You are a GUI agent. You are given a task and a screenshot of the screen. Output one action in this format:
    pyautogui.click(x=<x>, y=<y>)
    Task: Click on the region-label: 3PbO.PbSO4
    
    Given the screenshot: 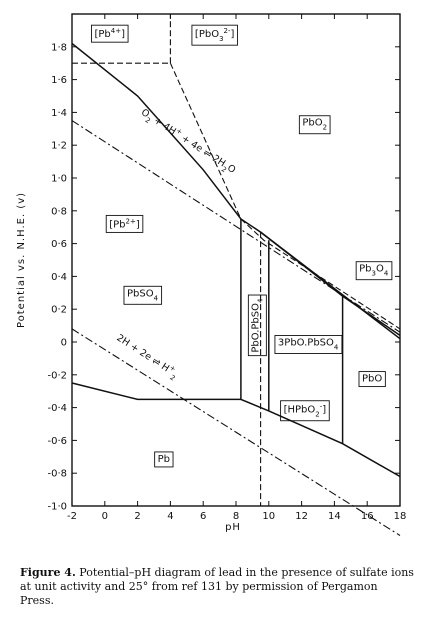 What is the action you would take?
    pyautogui.click(x=308, y=344)
    